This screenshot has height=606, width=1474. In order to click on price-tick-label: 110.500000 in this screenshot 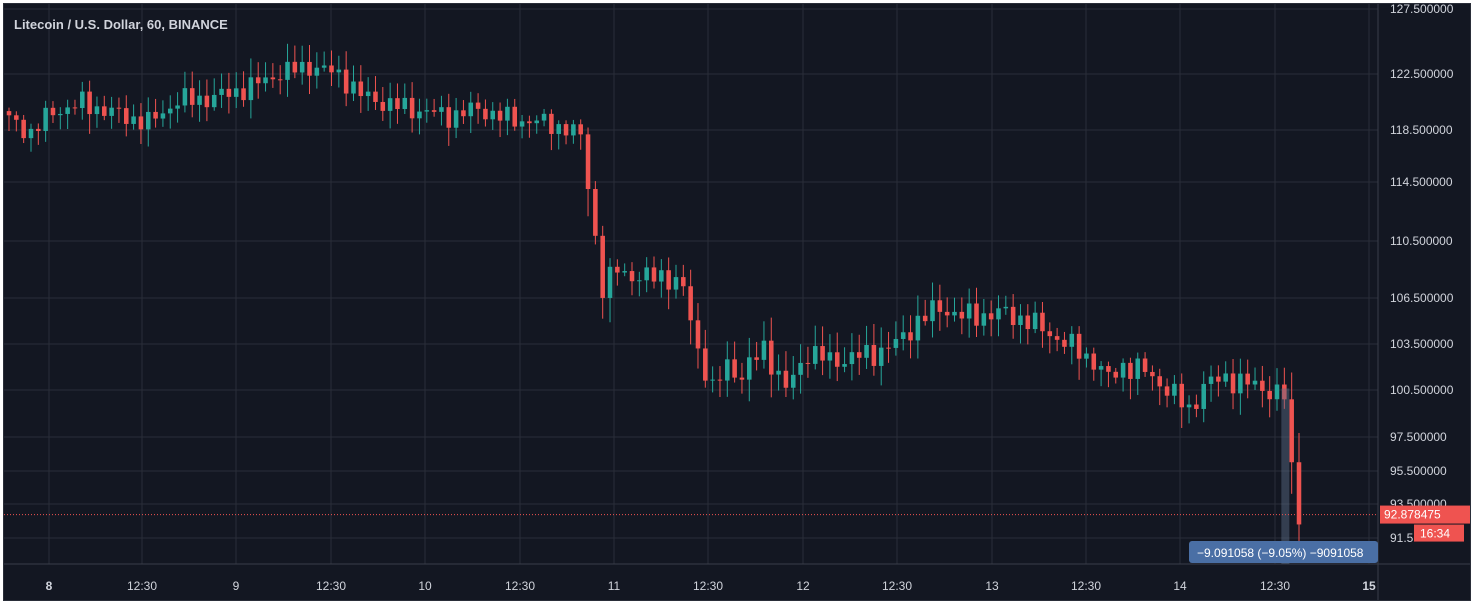, I will do `click(1421, 241)`.